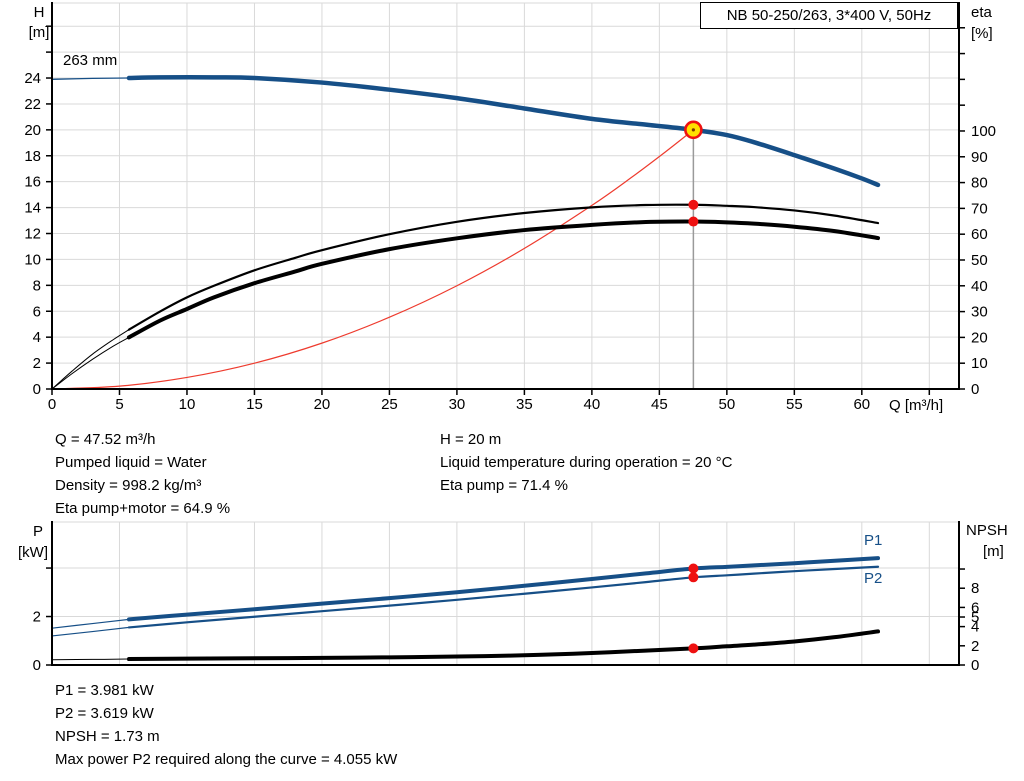 The image size is (1024, 781). I want to click on x-tick-label: 0, so click(52, 404).